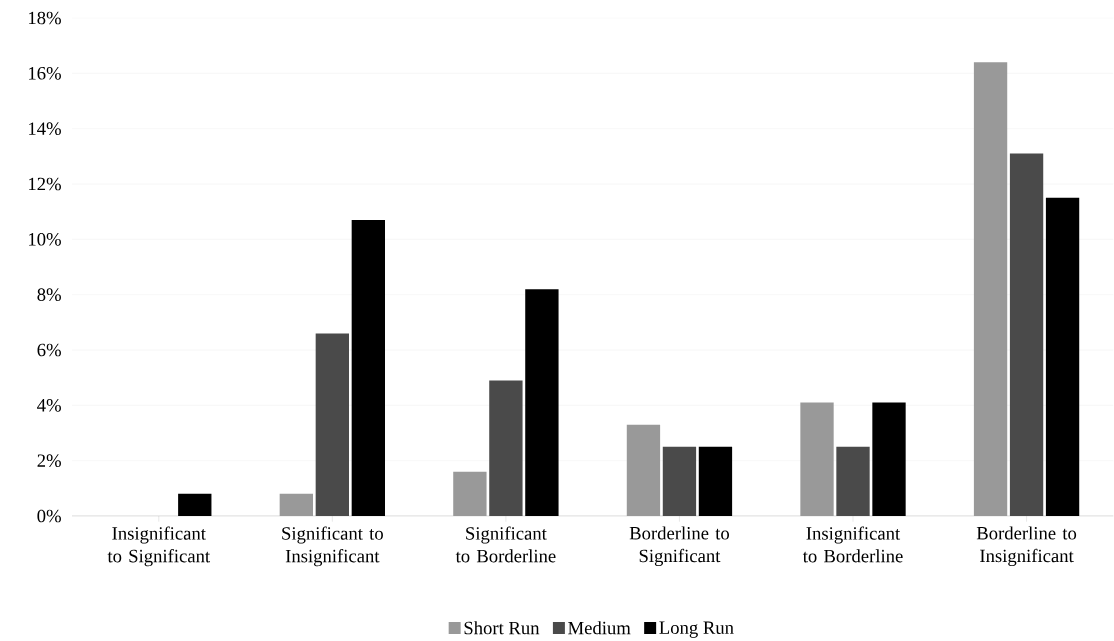 This screenshot has width=1114, height=641. I want to click on x-tick-label: Insignificant to Significant, so click(159, 546).